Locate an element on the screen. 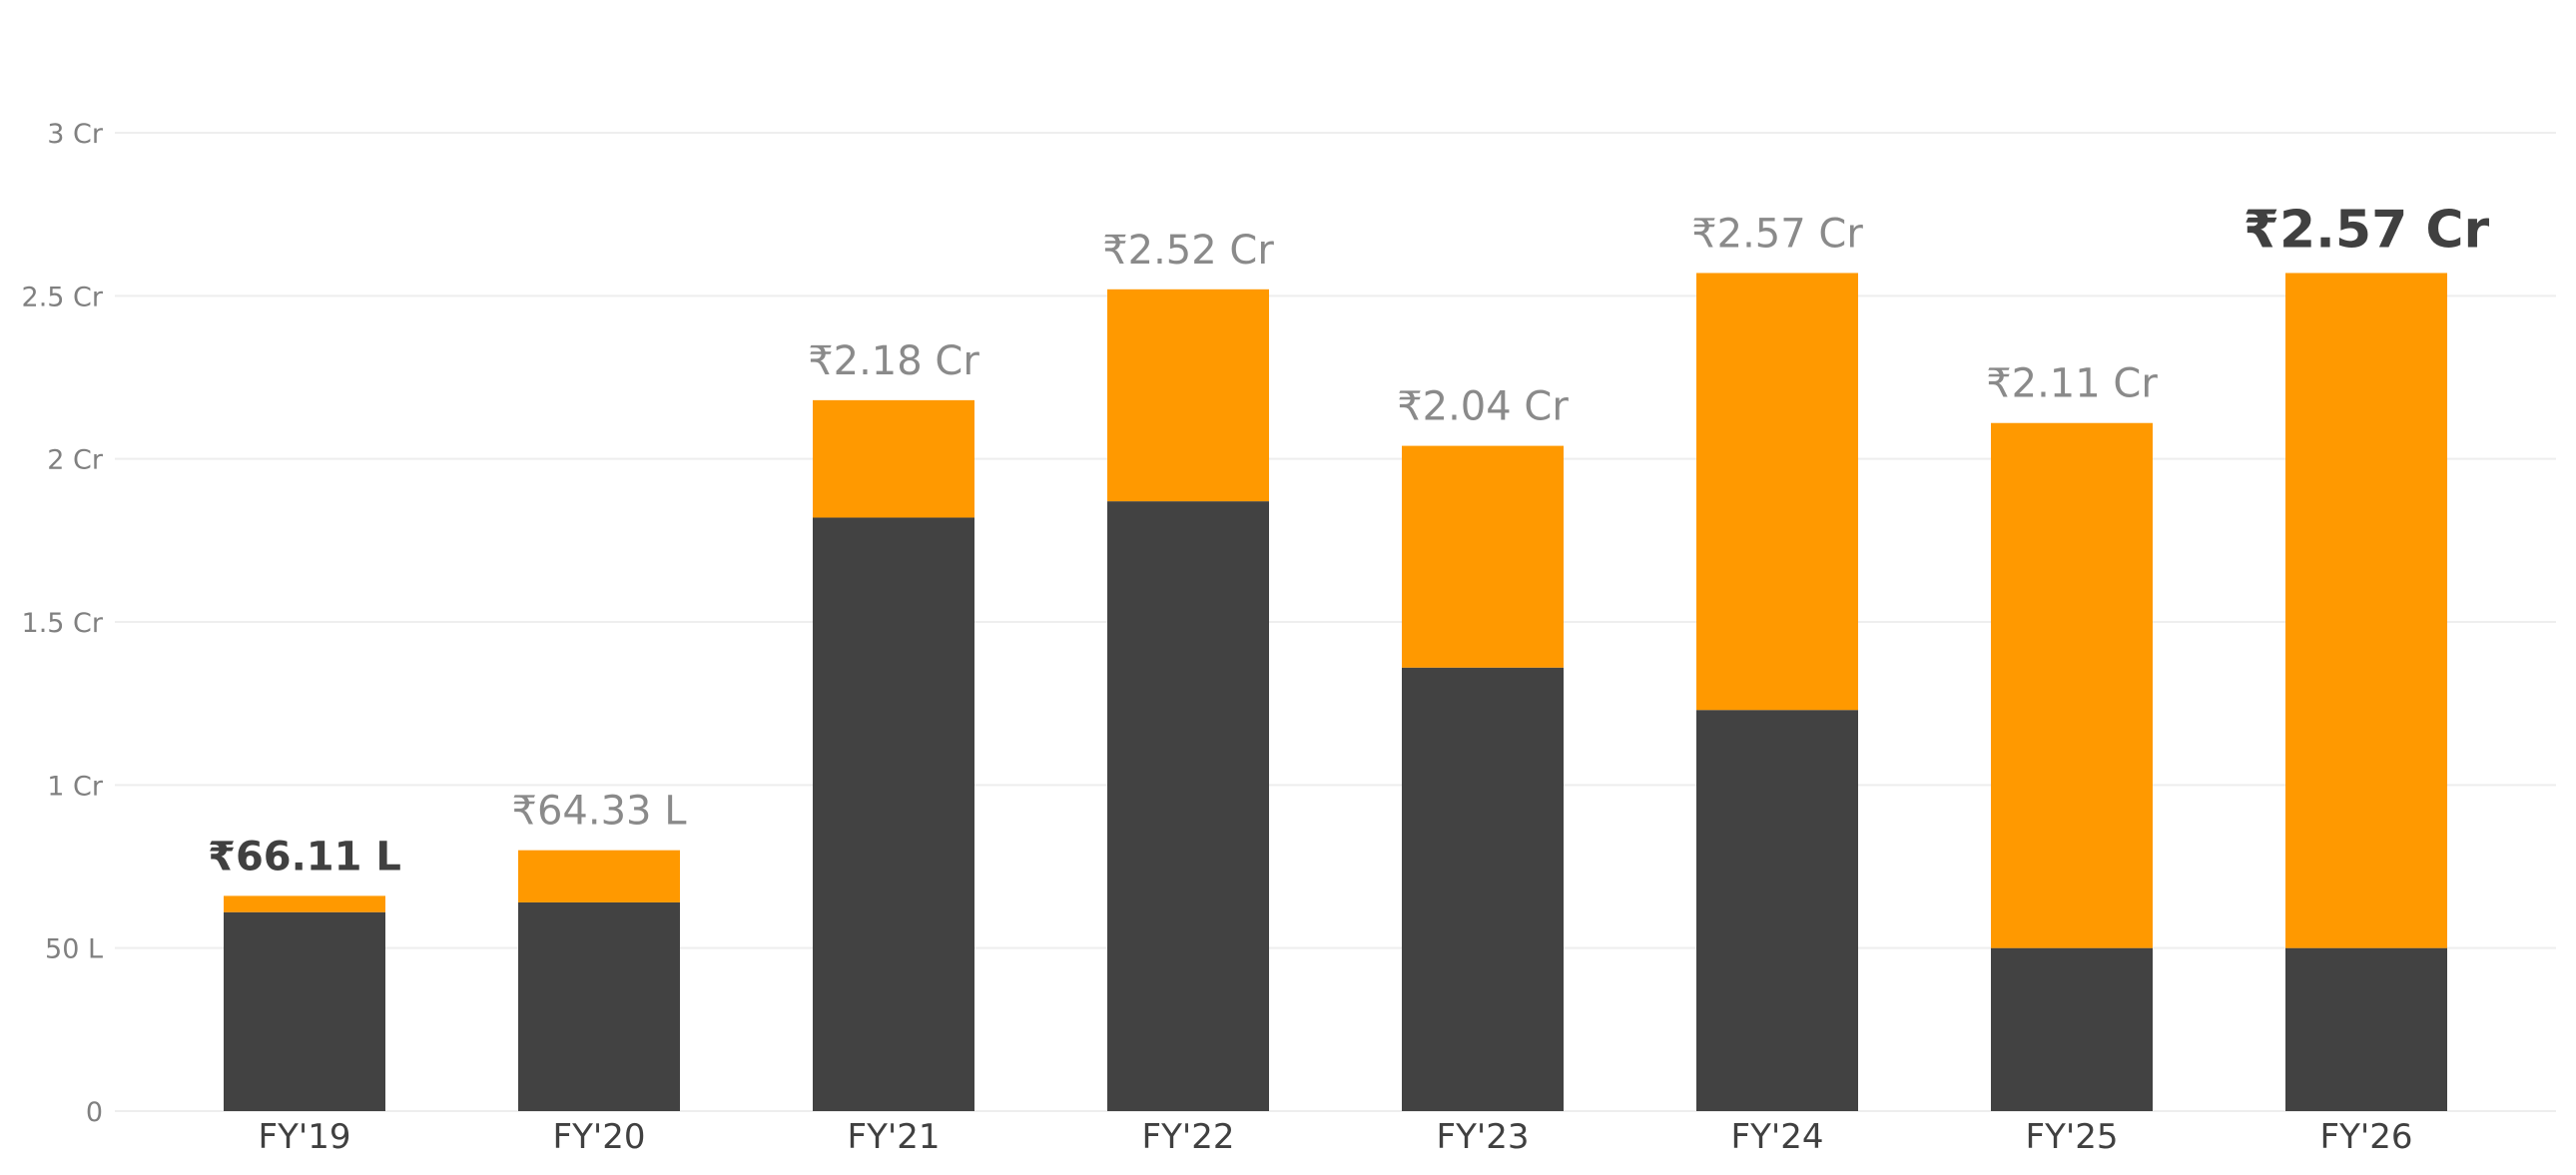 The image size is (2576, 1175). x-tick-label: FY'21 is located at coordinates (894, 1137).